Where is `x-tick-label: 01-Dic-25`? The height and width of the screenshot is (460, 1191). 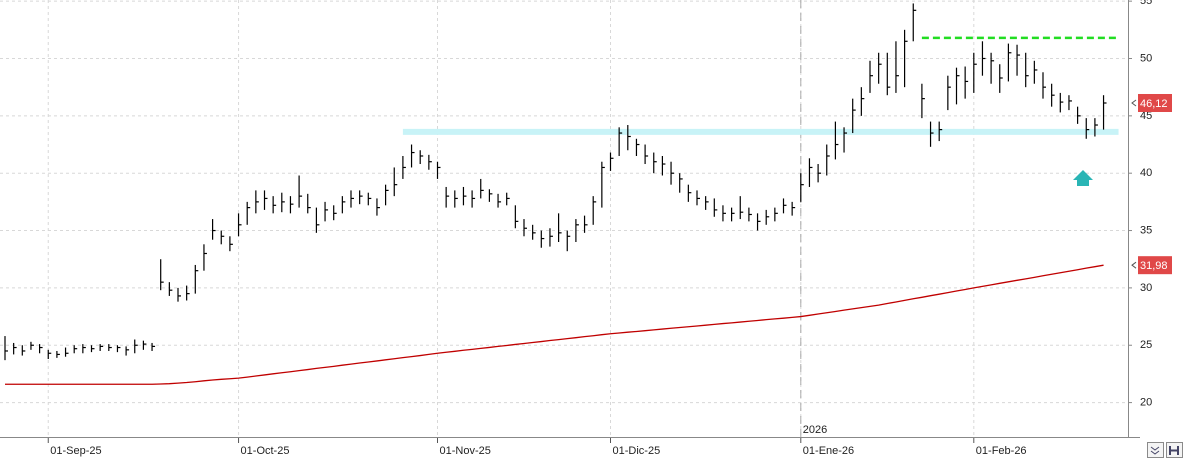
x-tick-label: 01-Dic-25 is located at coordinates (637, 451).